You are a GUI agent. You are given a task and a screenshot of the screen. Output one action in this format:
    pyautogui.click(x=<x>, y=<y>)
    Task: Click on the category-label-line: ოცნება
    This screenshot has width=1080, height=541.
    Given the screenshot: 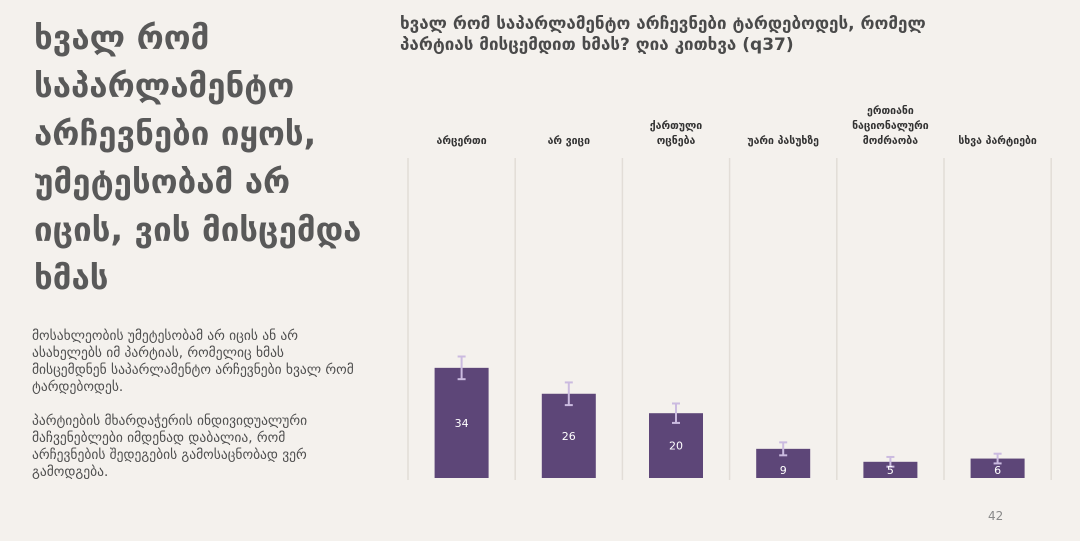 What is the action you would take?
    pyautogui.click(x=676, y=141)
    